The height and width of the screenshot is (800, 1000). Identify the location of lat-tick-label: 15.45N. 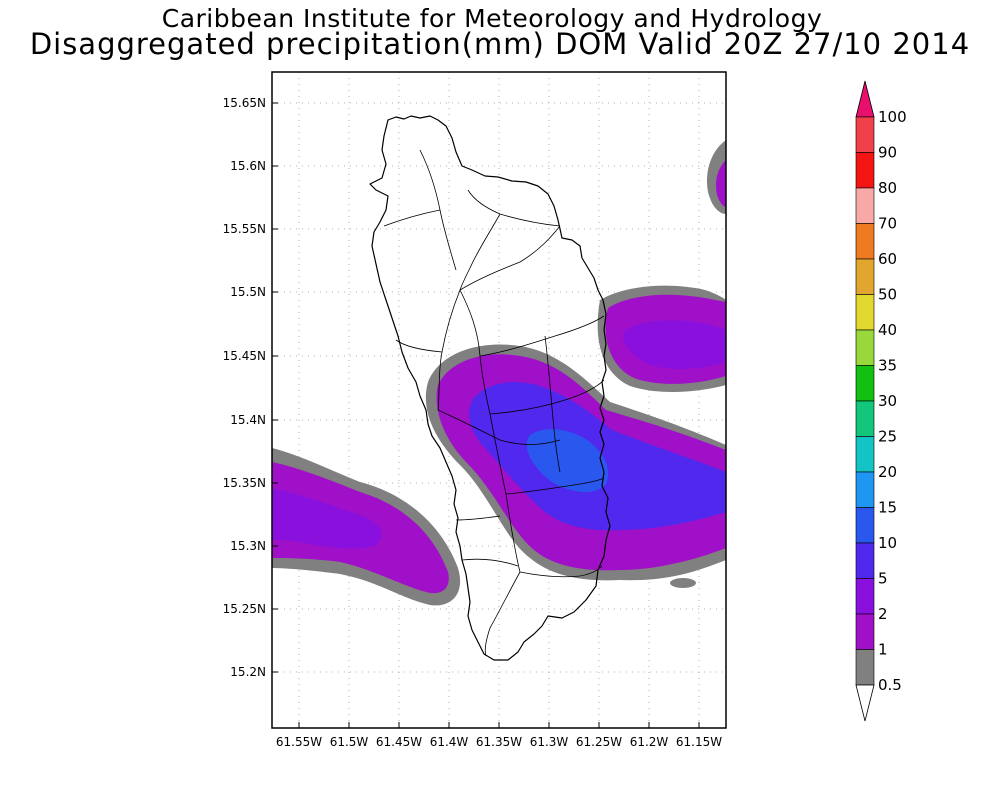
(244, 356).